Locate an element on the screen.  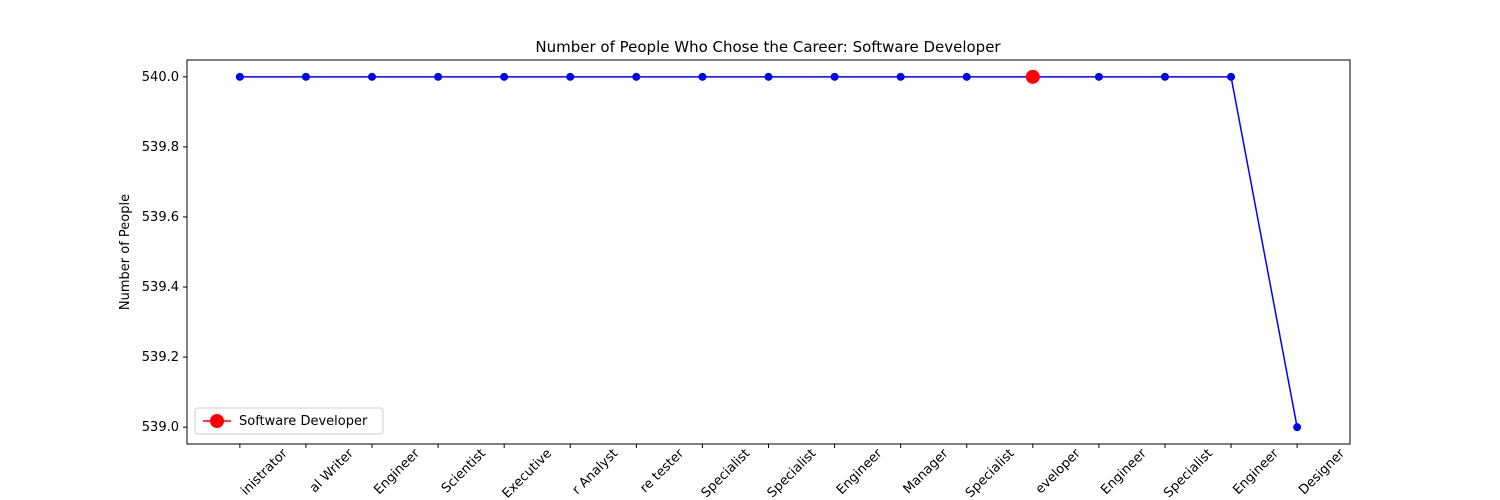
legend-marker is located at coordinates (217, 421).